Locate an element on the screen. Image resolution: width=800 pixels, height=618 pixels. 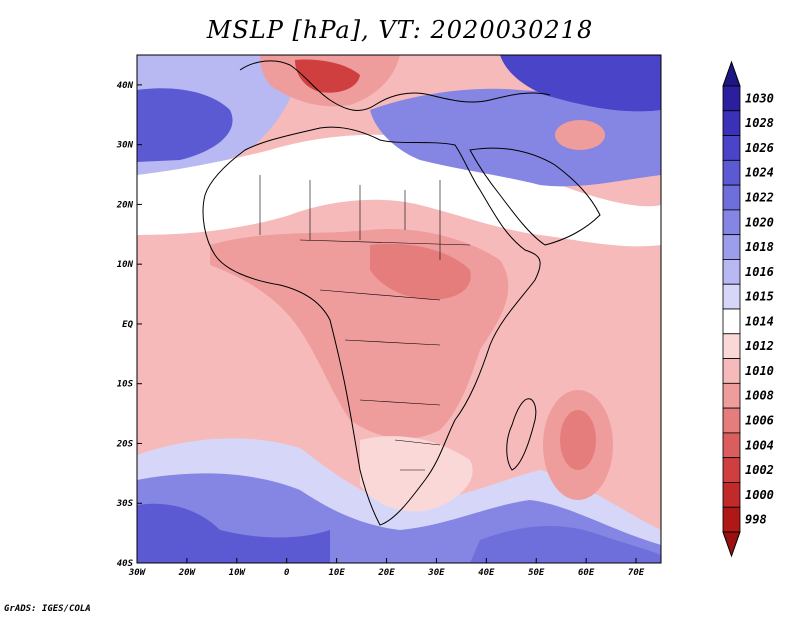
colorbar-label: 1024 is located at coordinates (759, 173).